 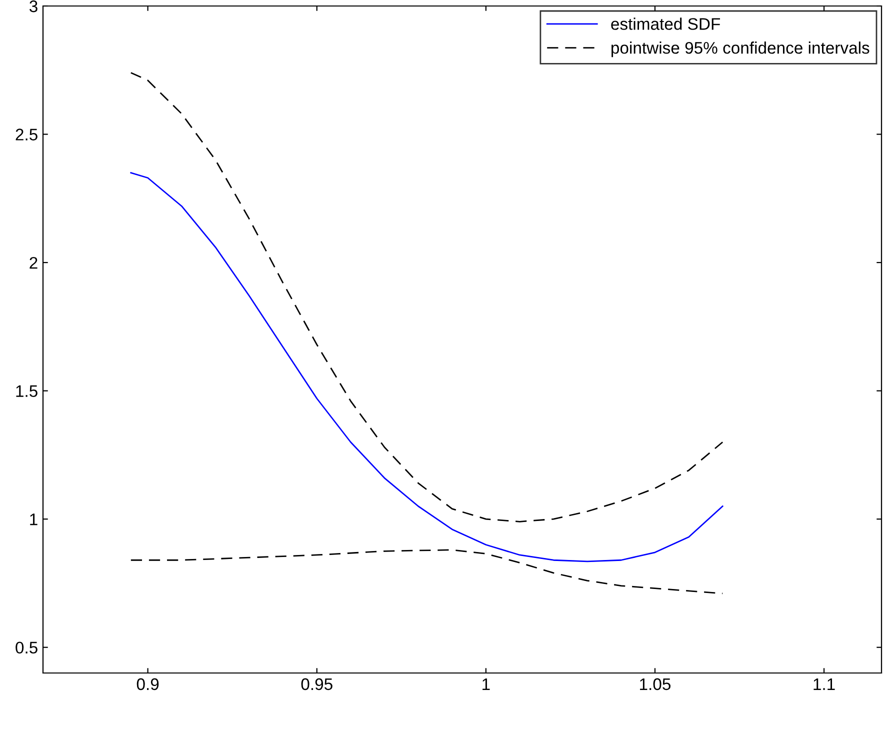 What do you see at coordinates (34, 6) in the screenshot?
I see `y-tick-label: 3` at bounding box center [34, 6].